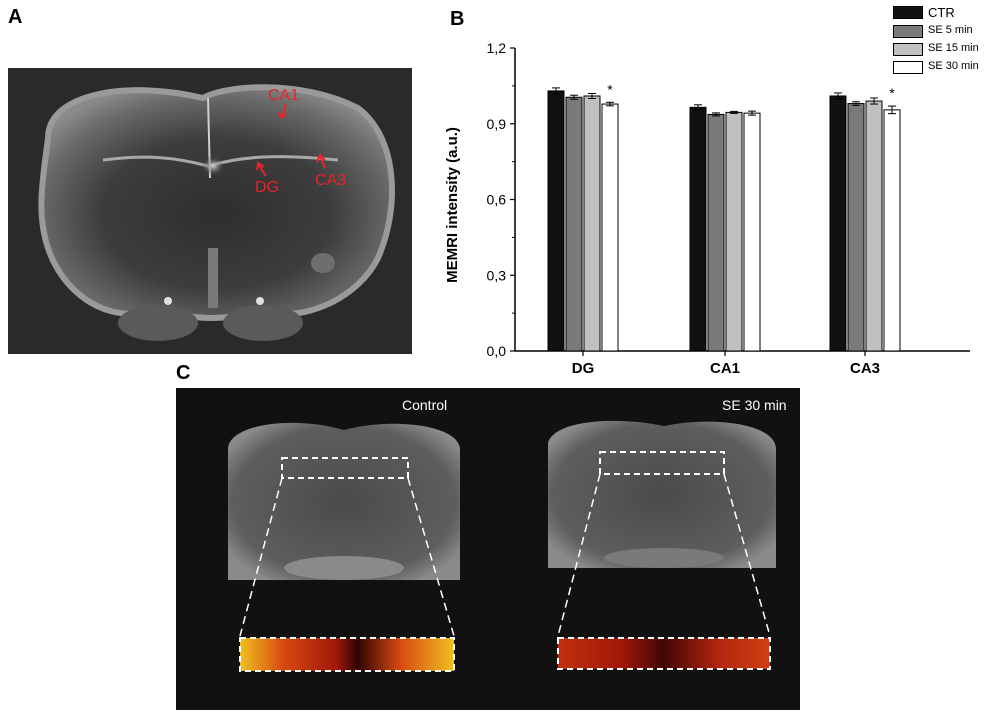 This screenshot has width=992, height=713. Describe the element at coordinates (183, 373) in the screenshot. I see `panel-label-c: C` at that location.